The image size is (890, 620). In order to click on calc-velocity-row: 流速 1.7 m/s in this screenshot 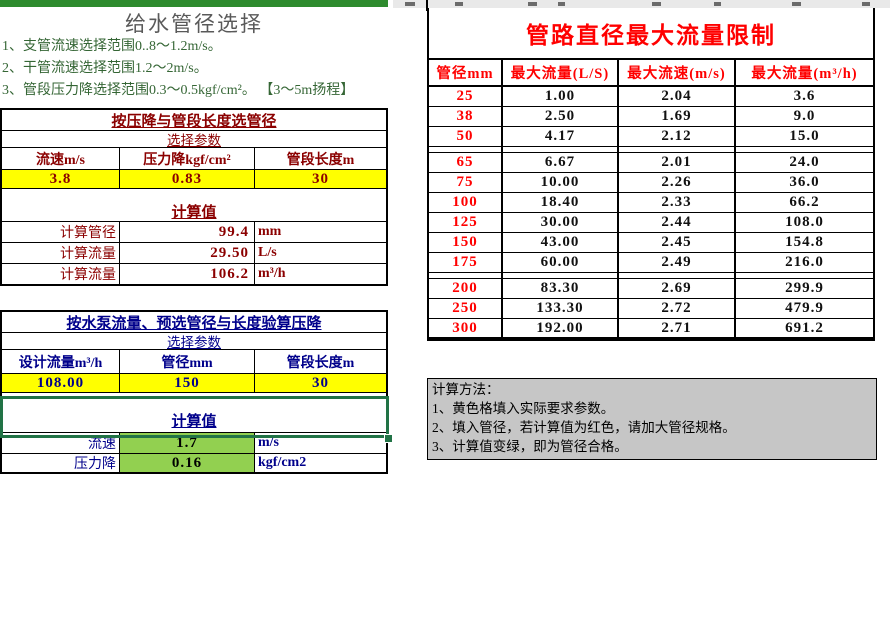, I will do `click(194, 442)`.